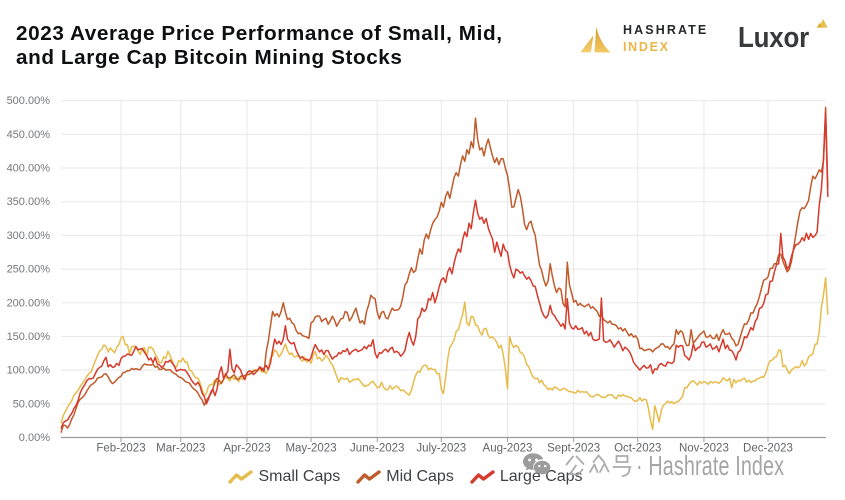 This screenshot has width=845, height=500. Describe the element at coordinates (602, 39) in the screenshot. I see `hashrate-mark-sail` at that location.